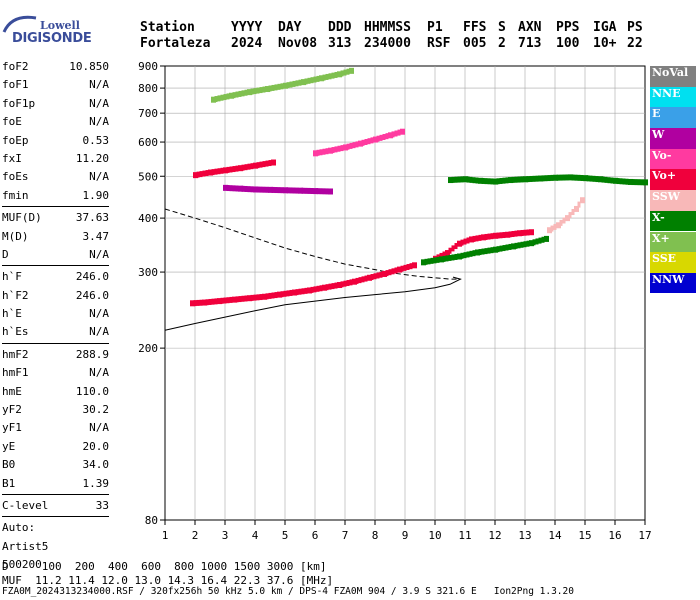 The width and height of the screenshot is (700, 600). What do you see at coordinates (673, 241) in the screenshot?
I see `legend-item-x-: X+` at bounding box center [673, 241].